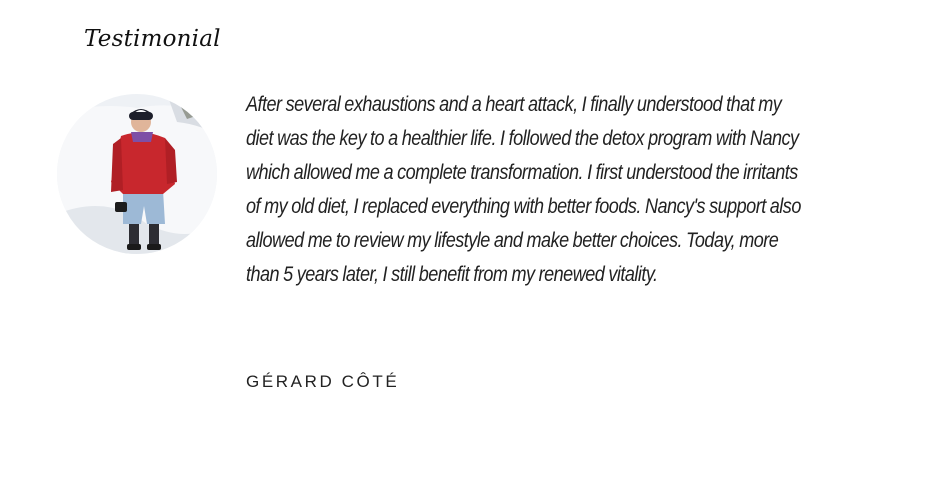 The height and width of the screenshot is (500, 940). What do you see at coordinates (152, 39) in the screenshot?
I see `testimonial-label: Testimonial` at bounding box center [152, 39].